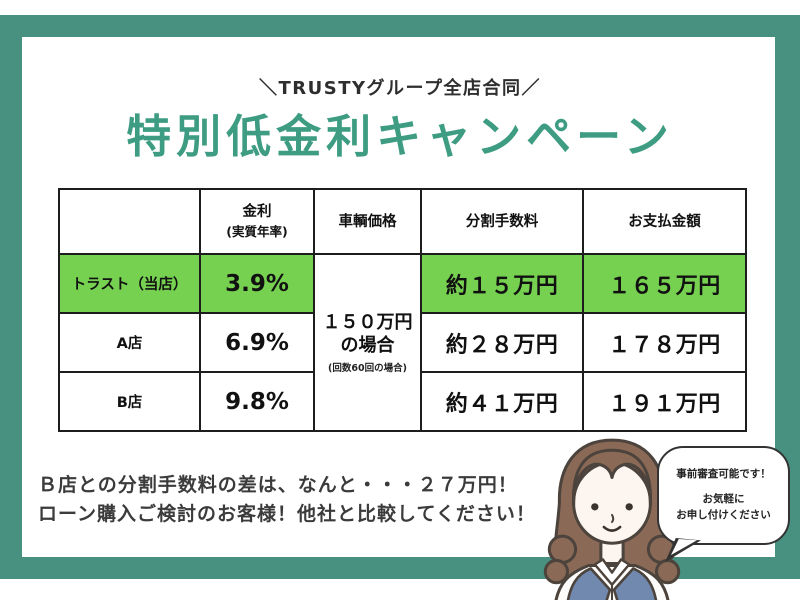 The height and width of the screenshot is (600, 800). I want to click on table-header-row: 金利 (実質年率) 車輌価格 分割手数料 お支払金額, so click(402, 221).